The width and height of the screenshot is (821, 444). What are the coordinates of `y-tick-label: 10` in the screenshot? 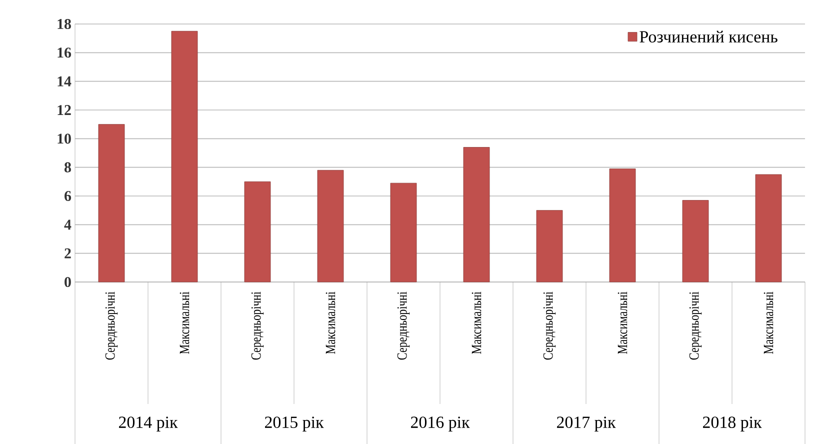 It's located at (64, 139).